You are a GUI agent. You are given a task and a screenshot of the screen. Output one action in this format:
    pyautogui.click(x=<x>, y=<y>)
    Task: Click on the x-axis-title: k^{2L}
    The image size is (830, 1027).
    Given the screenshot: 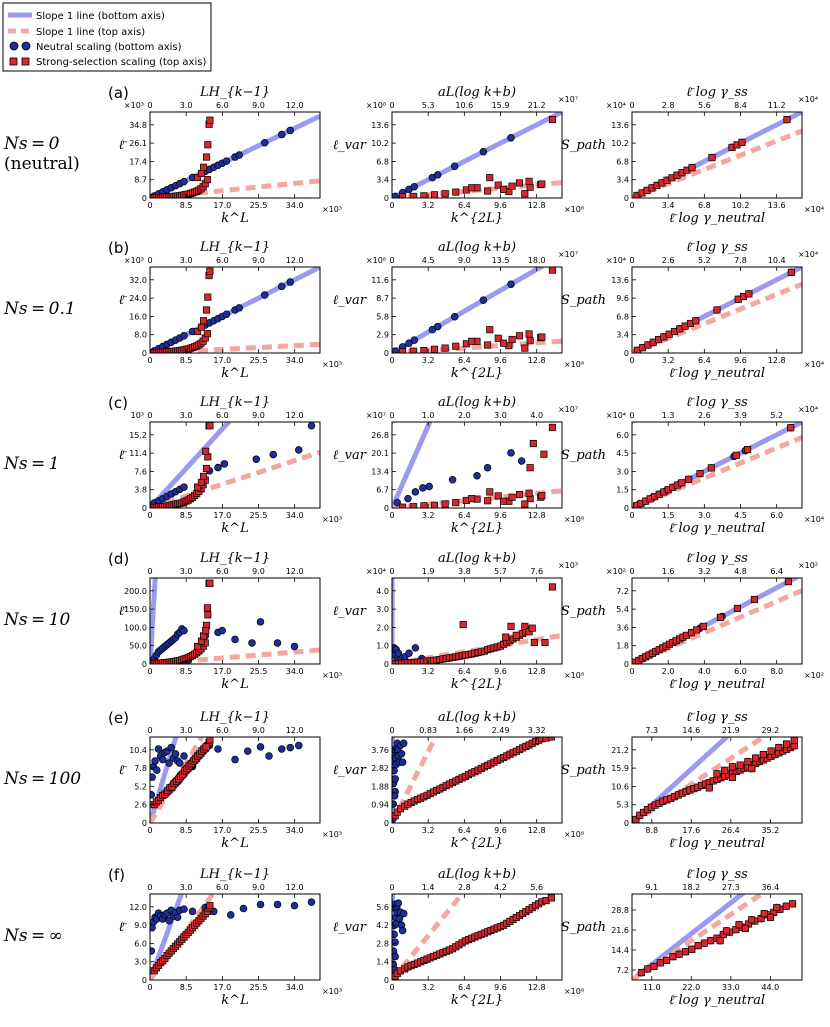 What is the action you would take?
    pyautogui.click(x=477, y=528)
    